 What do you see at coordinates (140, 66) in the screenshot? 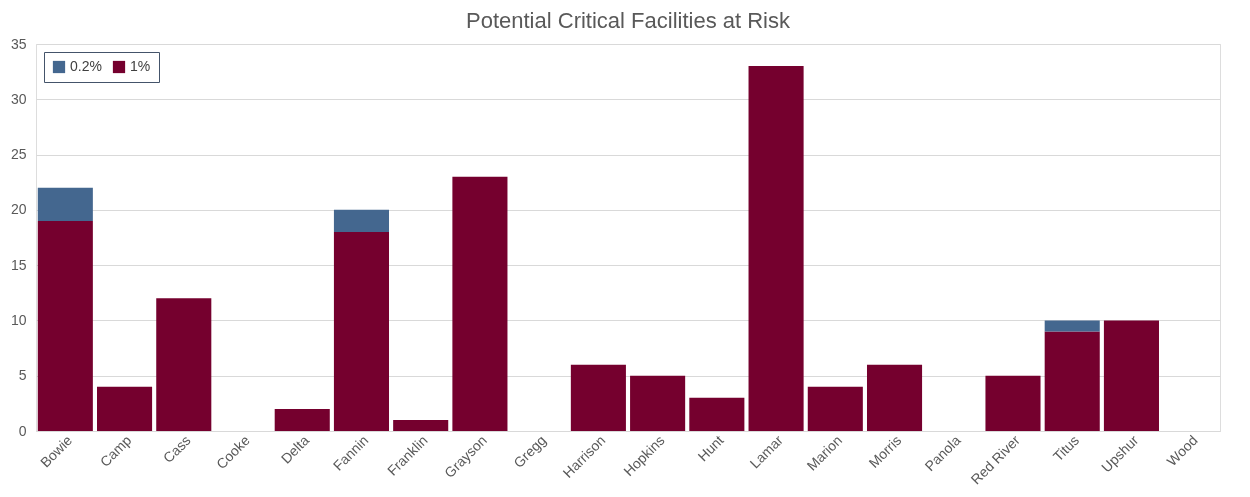
I see `legend-label: 1%` at bounding box center [140, 66].